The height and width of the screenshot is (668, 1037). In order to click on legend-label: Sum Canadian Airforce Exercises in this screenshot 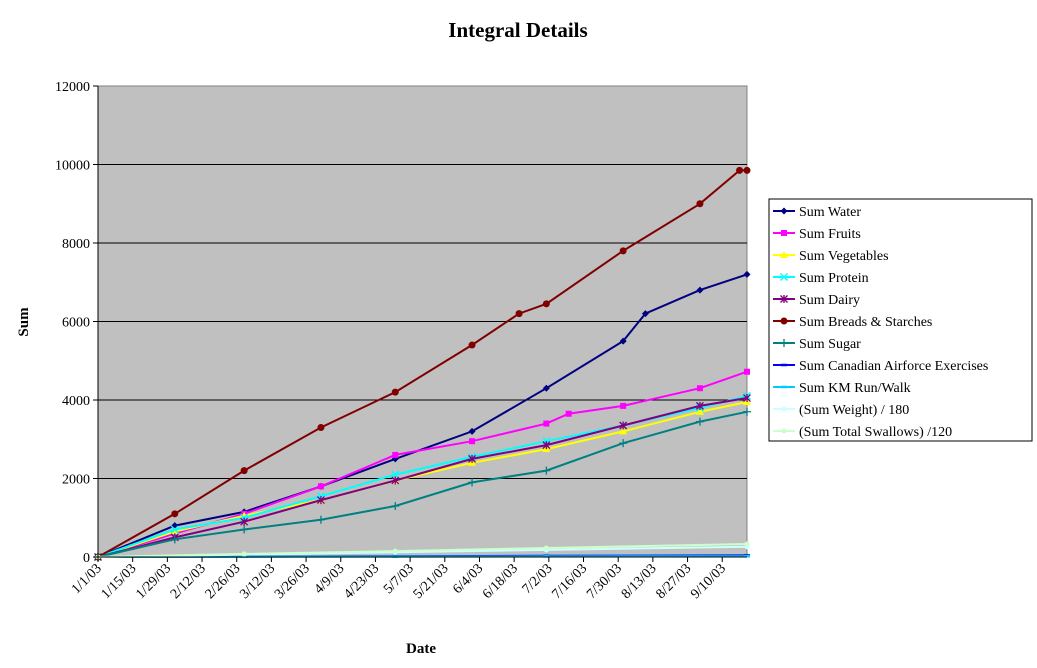, I will do `click(893, 366)`.